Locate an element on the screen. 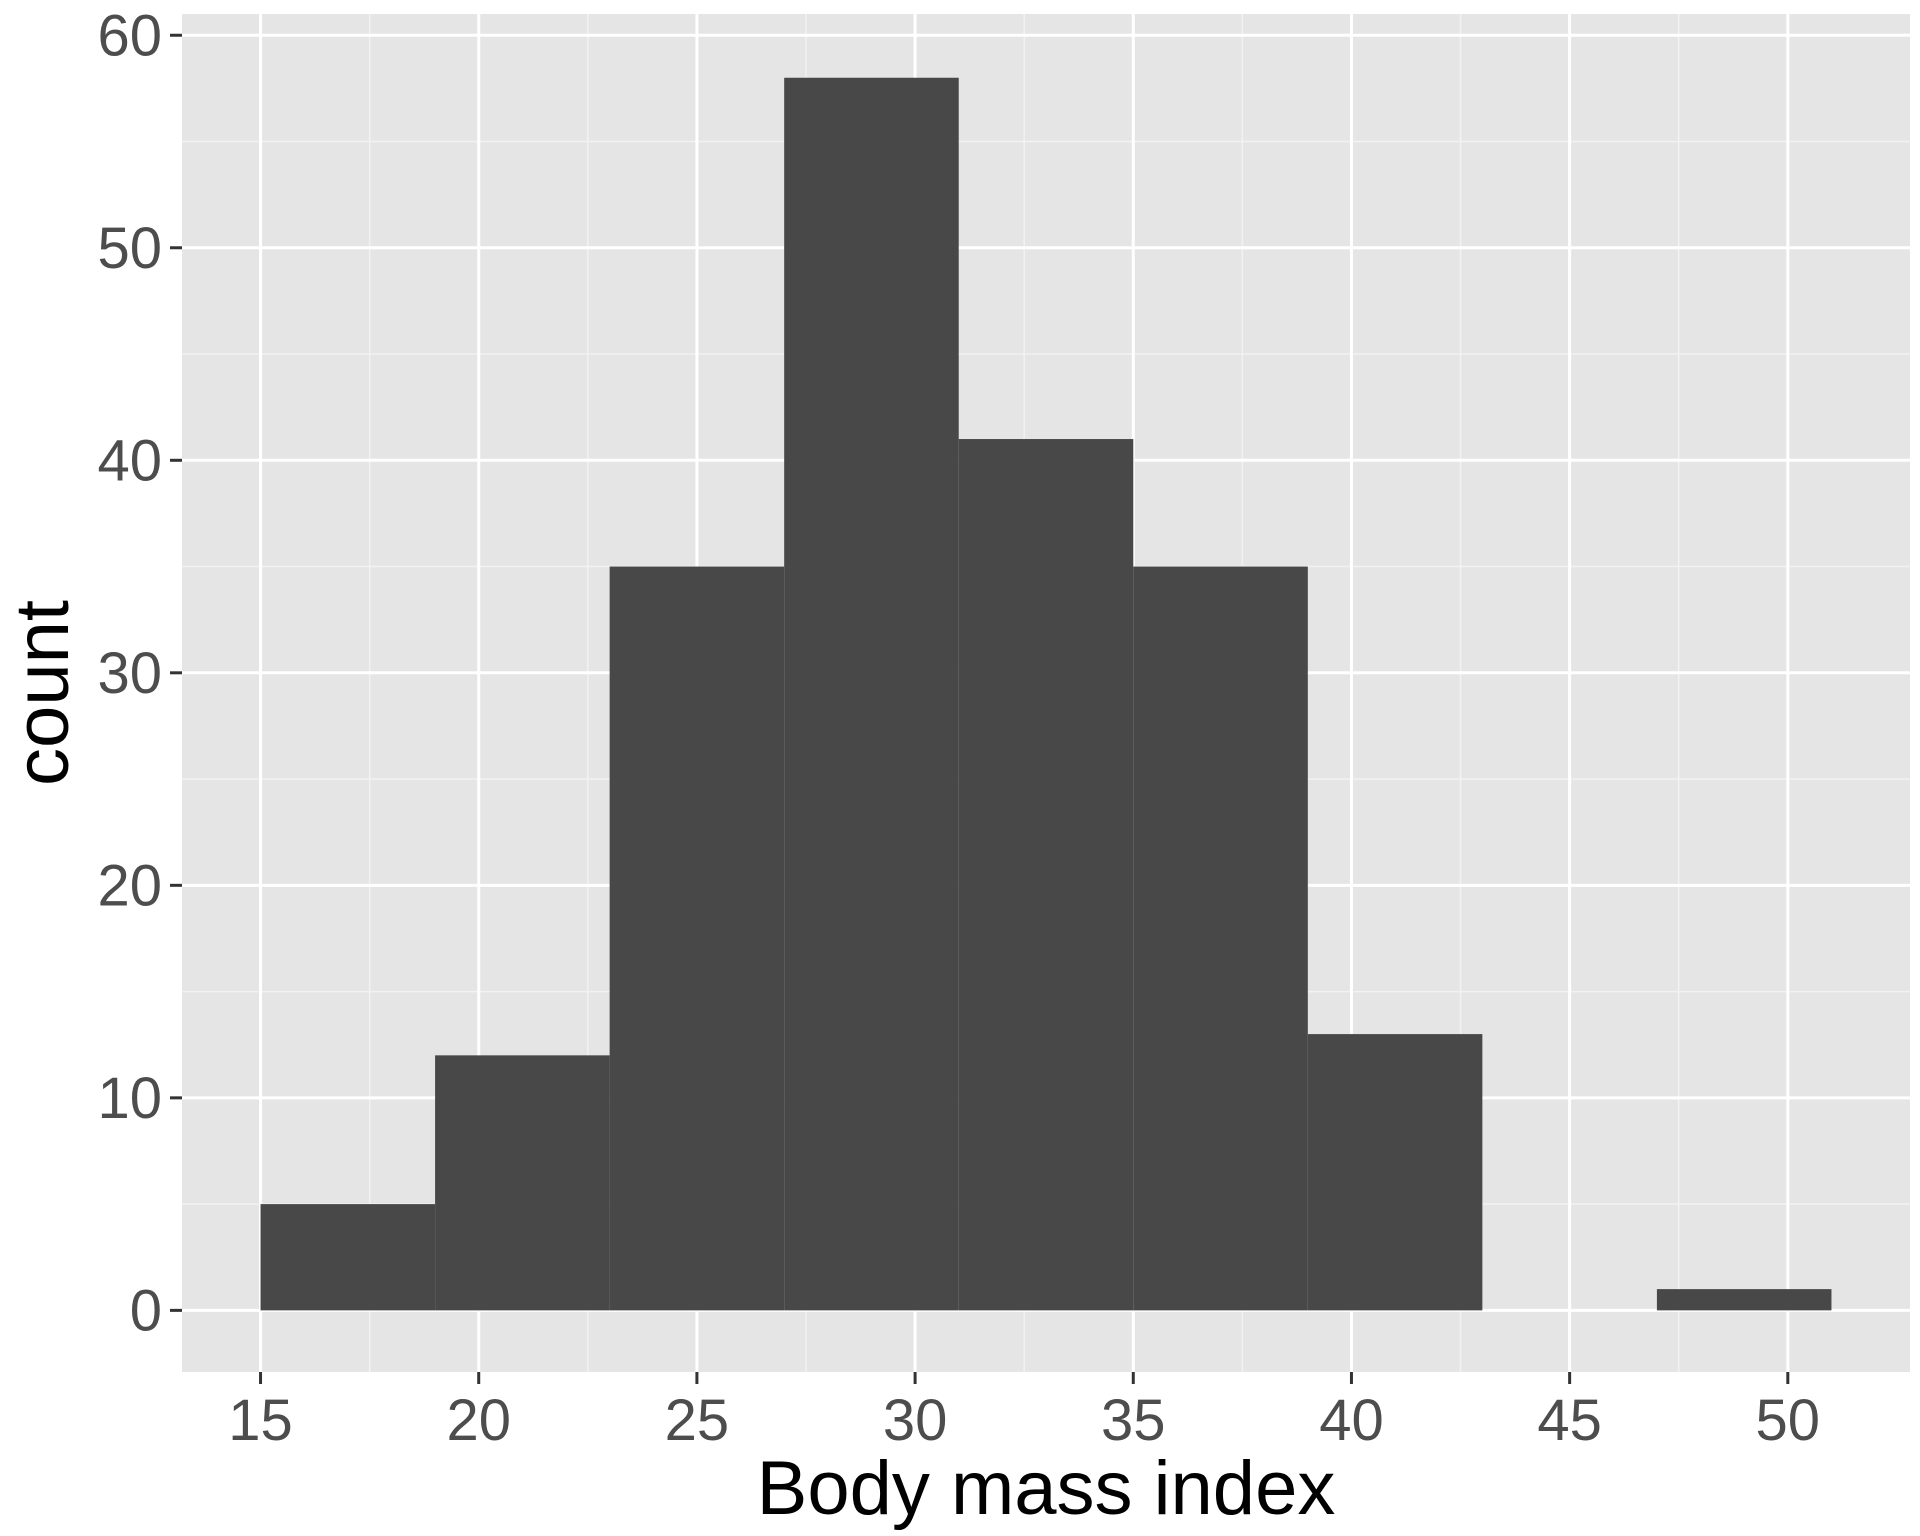 The width and height of the screenshot is (1920, 1536). y-axis-ticks: 0 10 20 30 40 50 60 is located at coordinates (139, 673).